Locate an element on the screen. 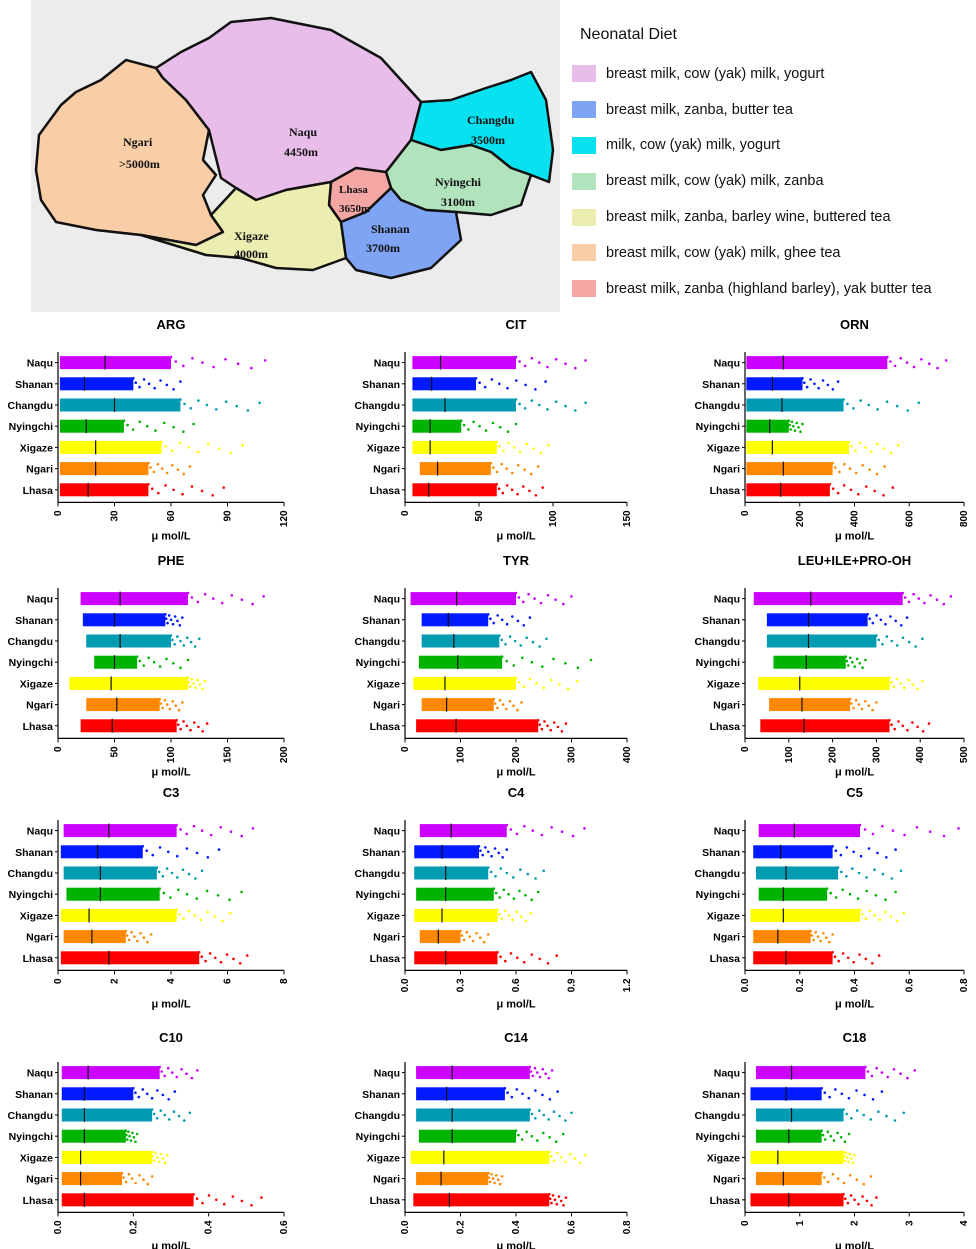 The image size is (976, 1249). x-tick-label: 200 is located at coordinates (800, 518).